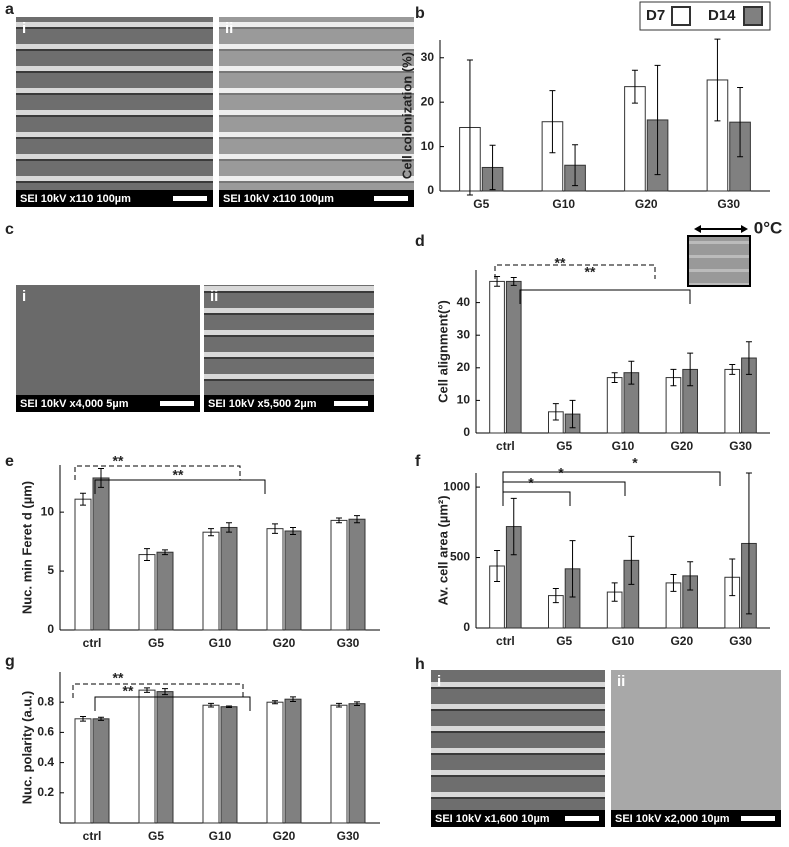  I want to click on y-axis-label: Cell colonization (%), so click(406, 115).